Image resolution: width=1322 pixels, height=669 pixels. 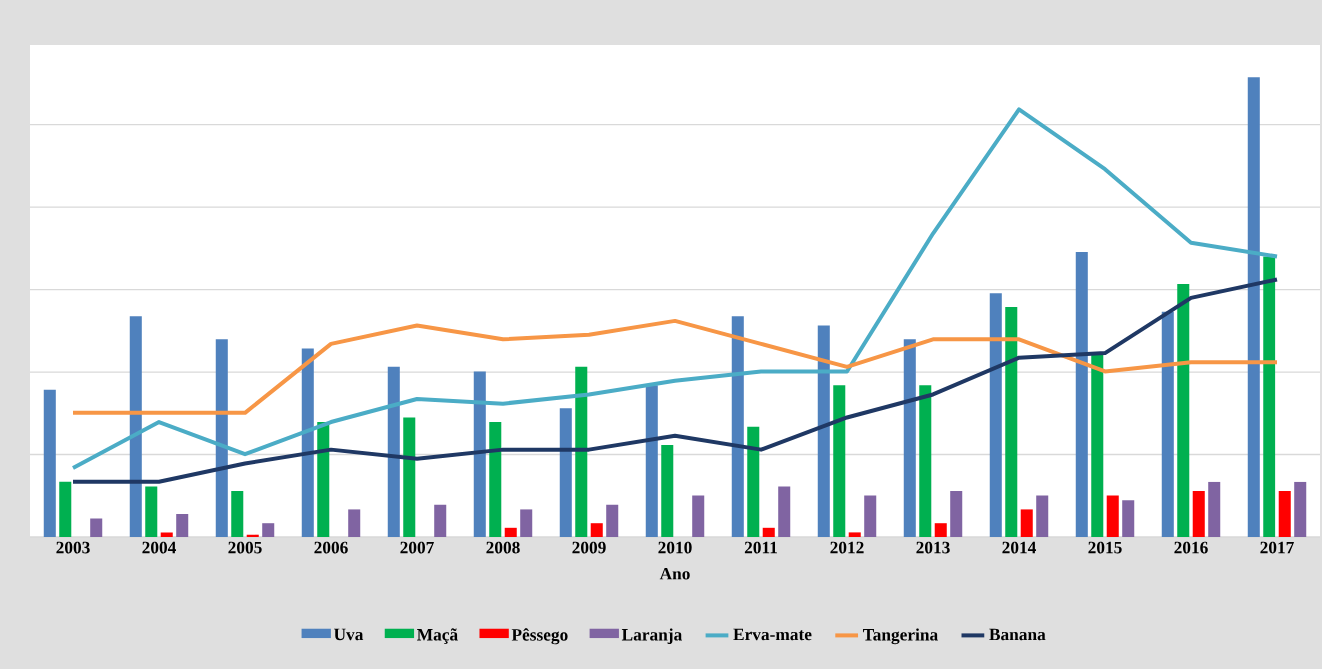 I want to click on legend-label: Banana, so click(x=1017, y=634).